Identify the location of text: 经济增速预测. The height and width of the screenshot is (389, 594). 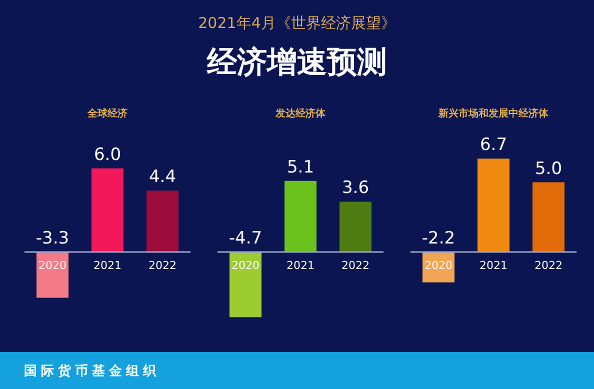
(297, 63).